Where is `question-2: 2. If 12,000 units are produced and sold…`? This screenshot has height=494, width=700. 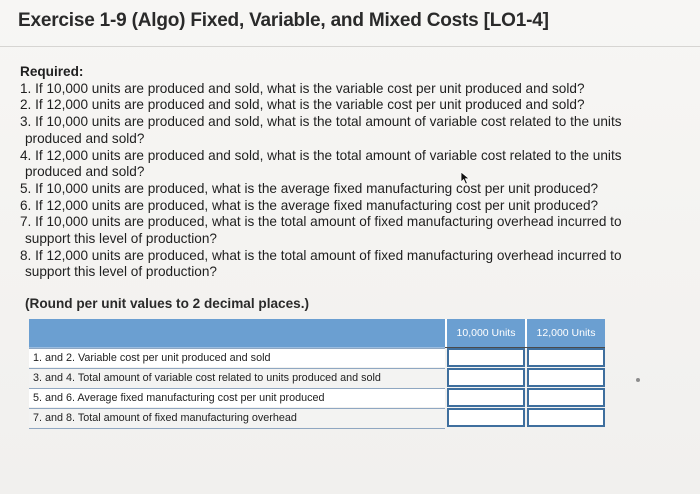
question-2: 2. If 12,000 units are produced and sold… is located at coordinates (356, 105).